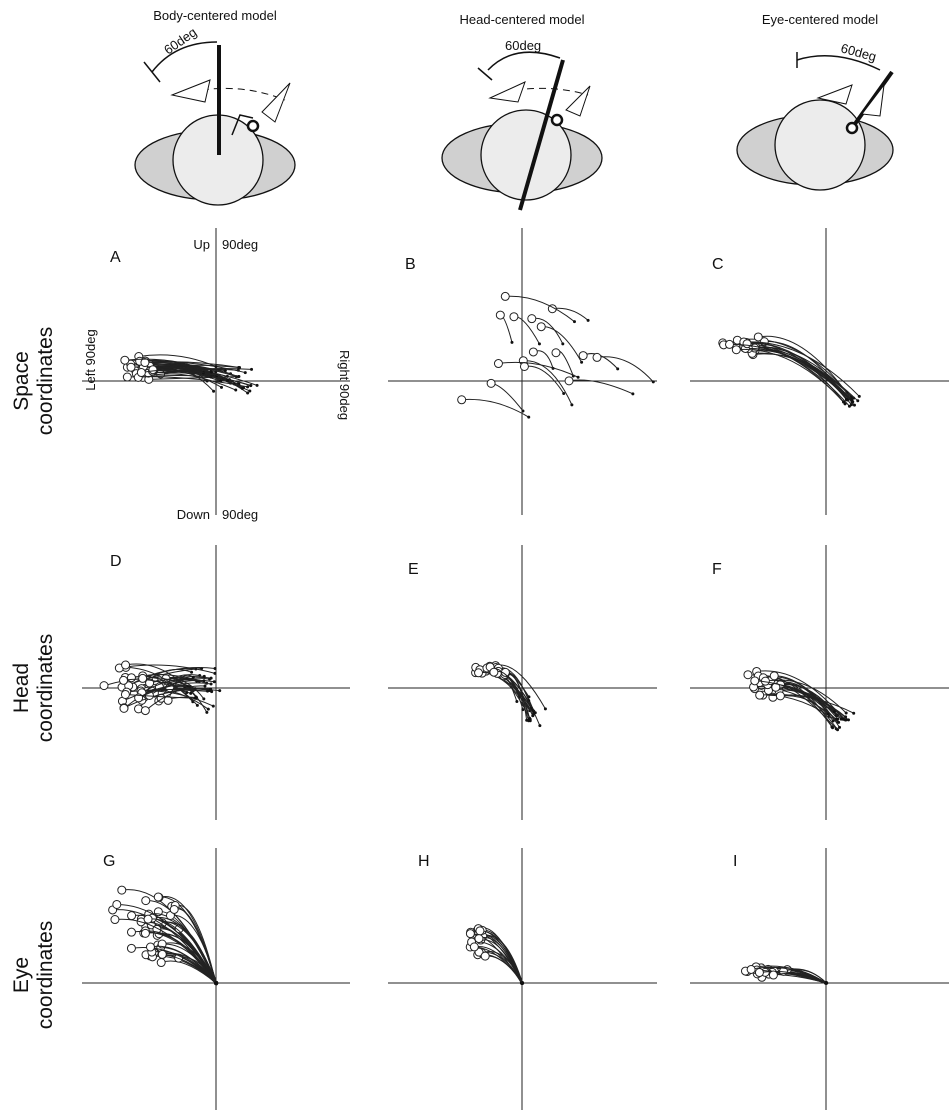  What do you see at coordinates (413, 569) in the screenshot?
I see `panel-letter: E` at bounding box center [413, 569].